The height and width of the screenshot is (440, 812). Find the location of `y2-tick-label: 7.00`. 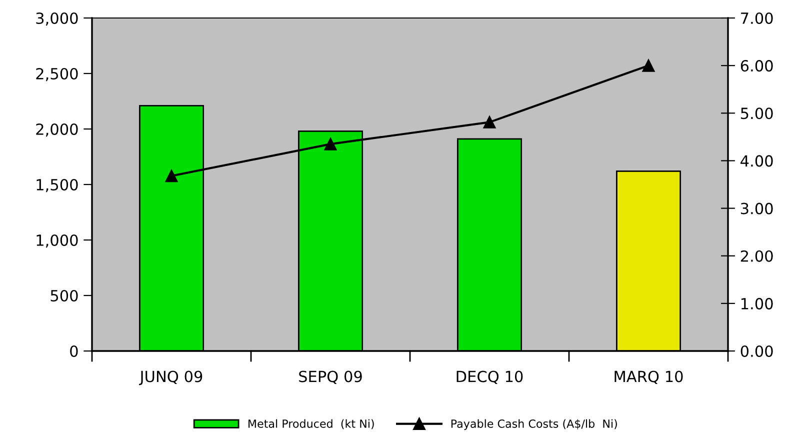

y2-tick-label: 7.00 is located at coordinates (757, 18).